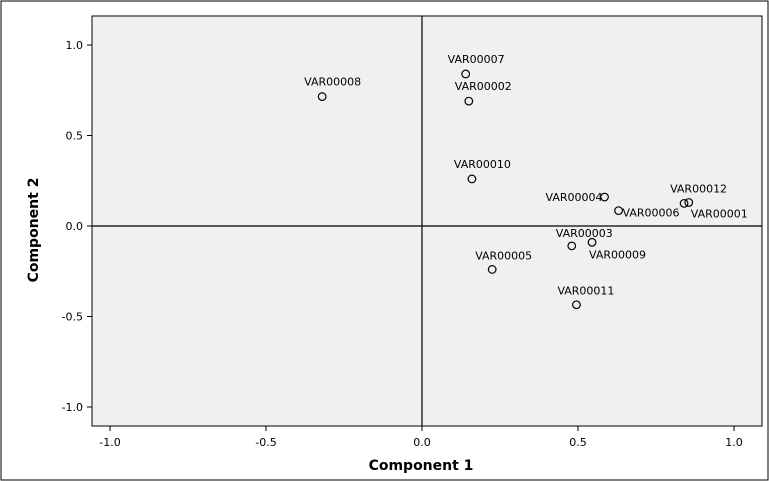 This screenshot has height=481, width=769. Describe the element at coordinates (75, 136) in the screenshot. I see `y-tick-label: 0.5` at that location.